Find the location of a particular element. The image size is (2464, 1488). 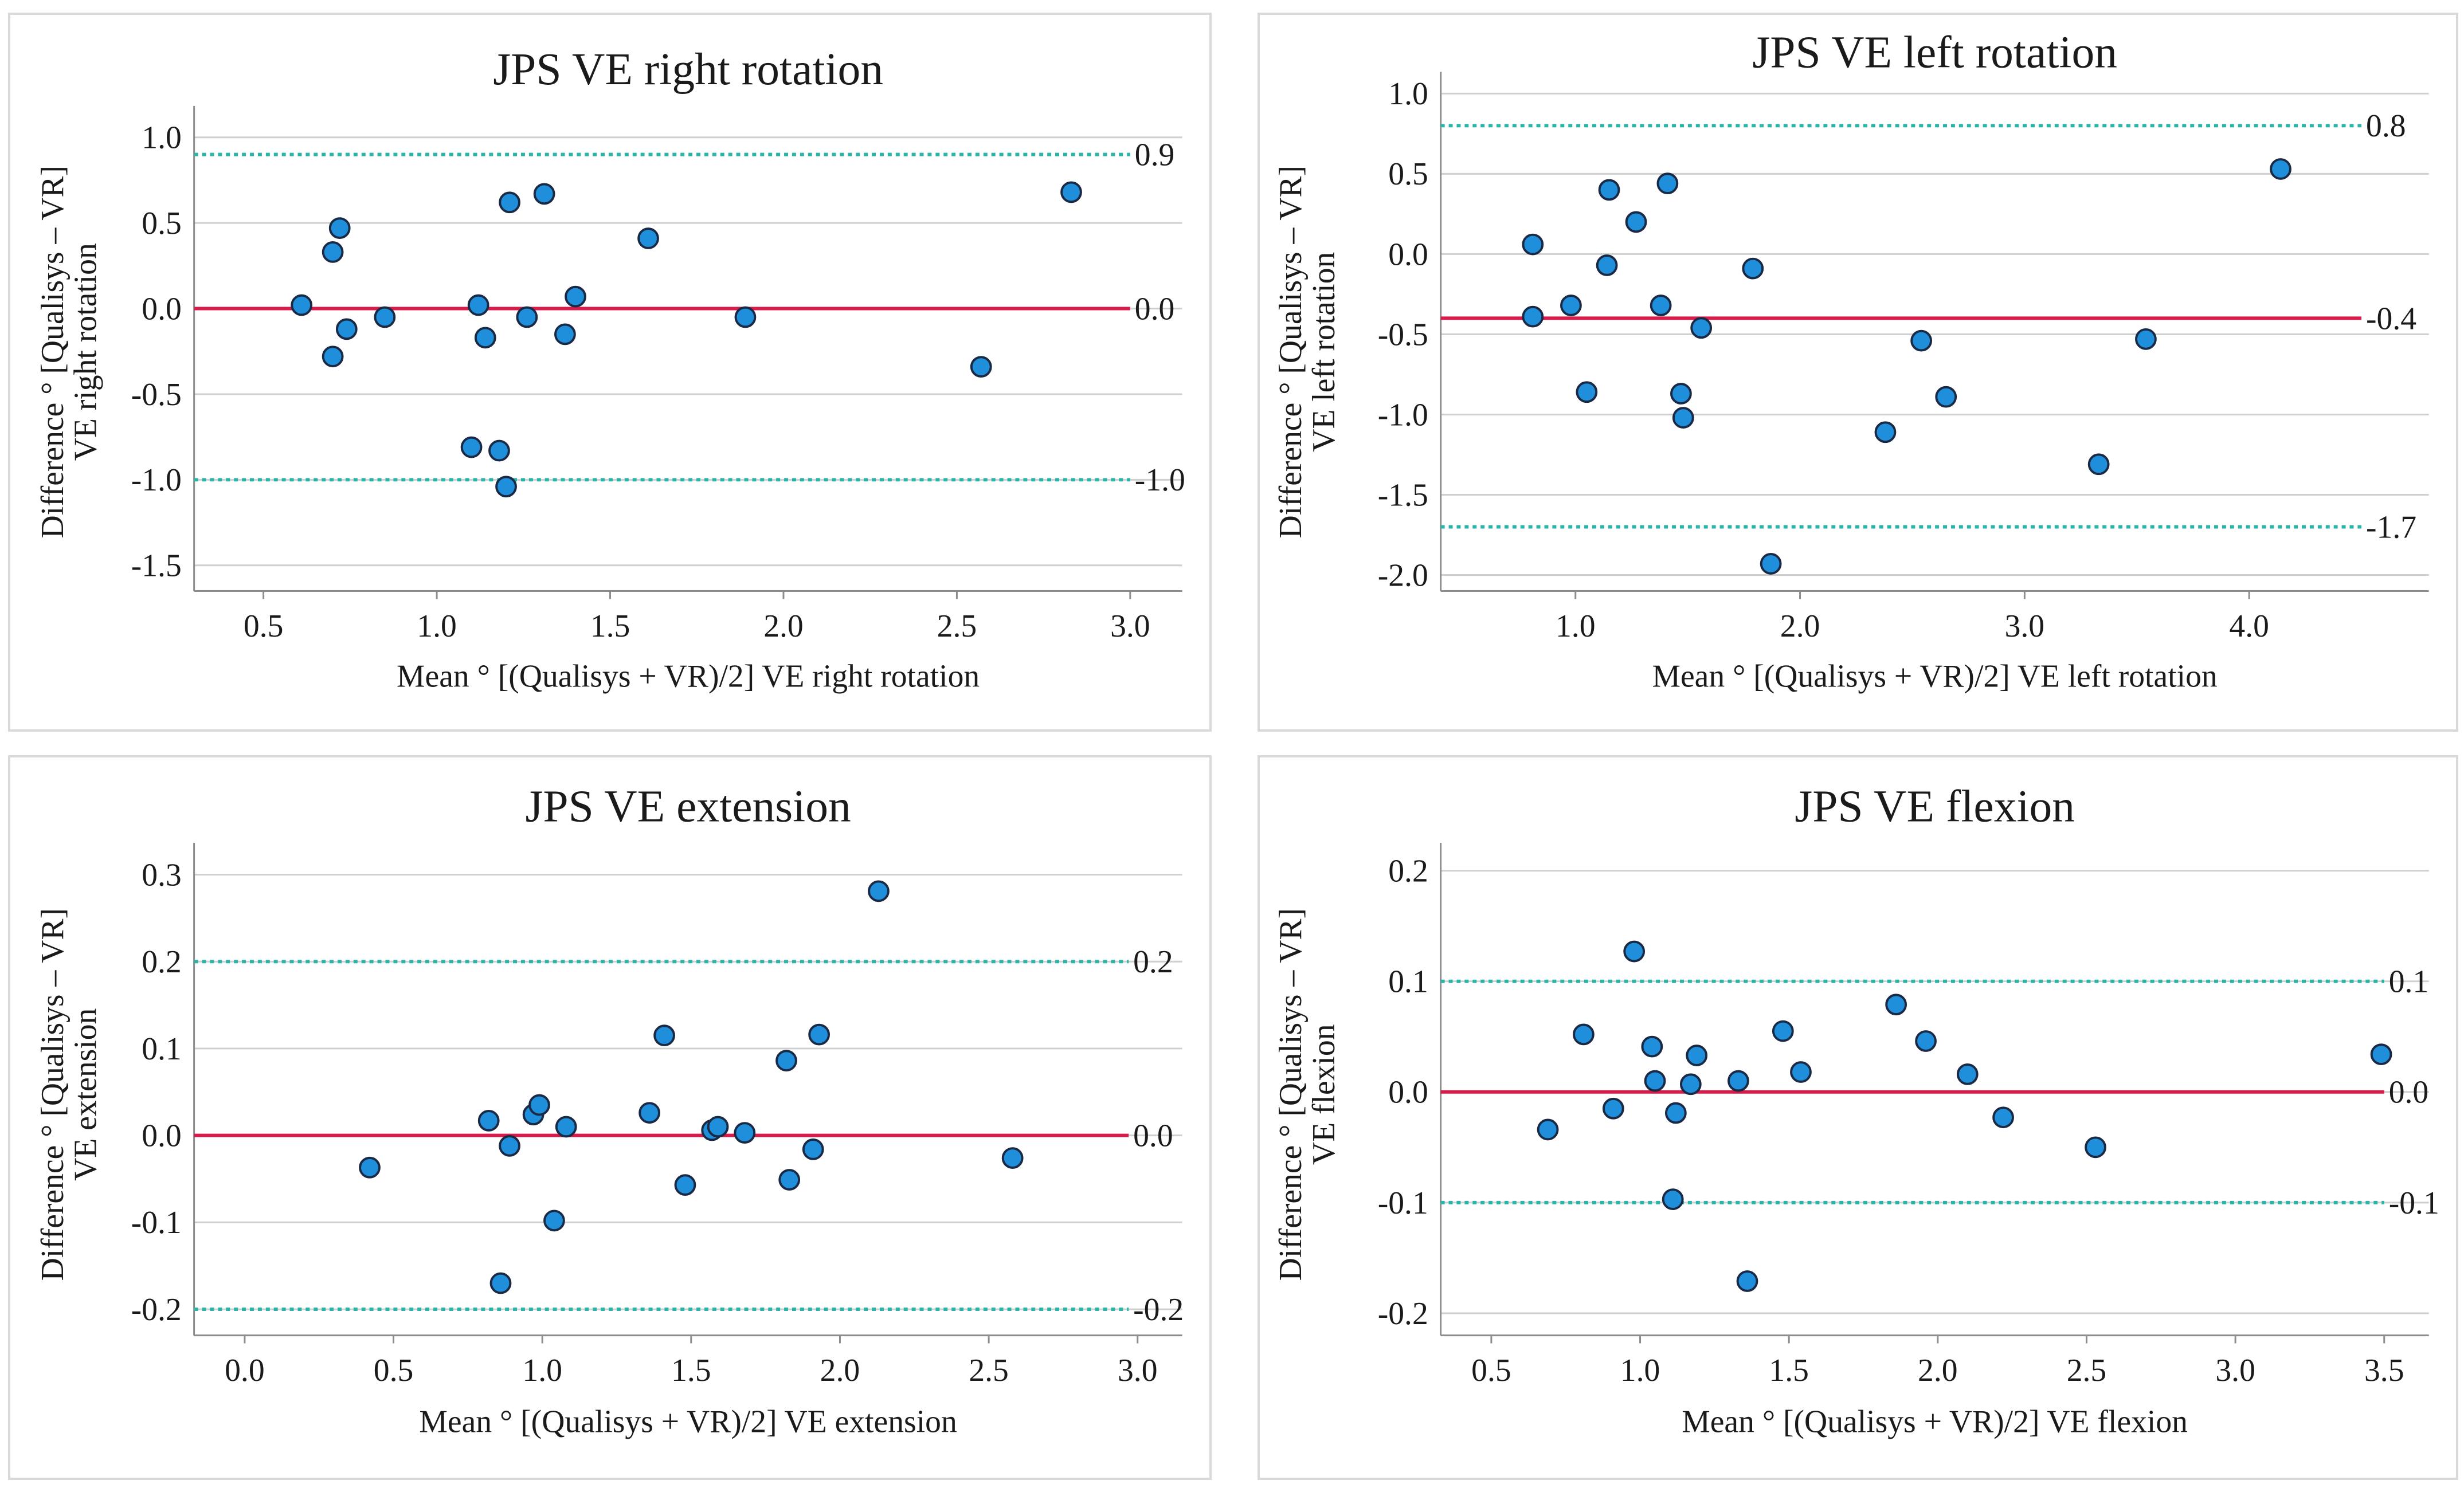

bias-label: 0.0 is located at coordinates (2409, 1092).